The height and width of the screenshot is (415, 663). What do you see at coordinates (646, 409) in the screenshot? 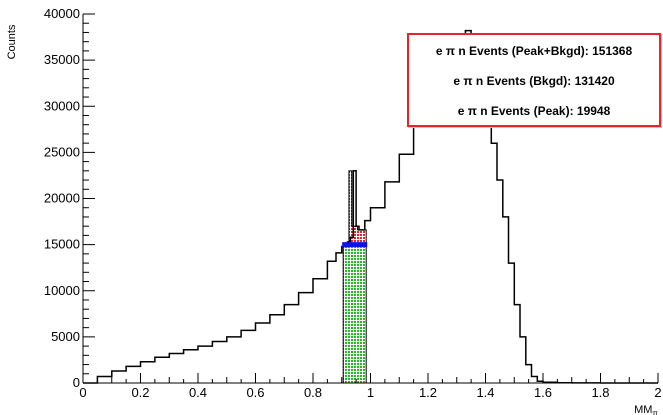
I see `x-axis-title: MMπ` at bounding box center [646, 409].